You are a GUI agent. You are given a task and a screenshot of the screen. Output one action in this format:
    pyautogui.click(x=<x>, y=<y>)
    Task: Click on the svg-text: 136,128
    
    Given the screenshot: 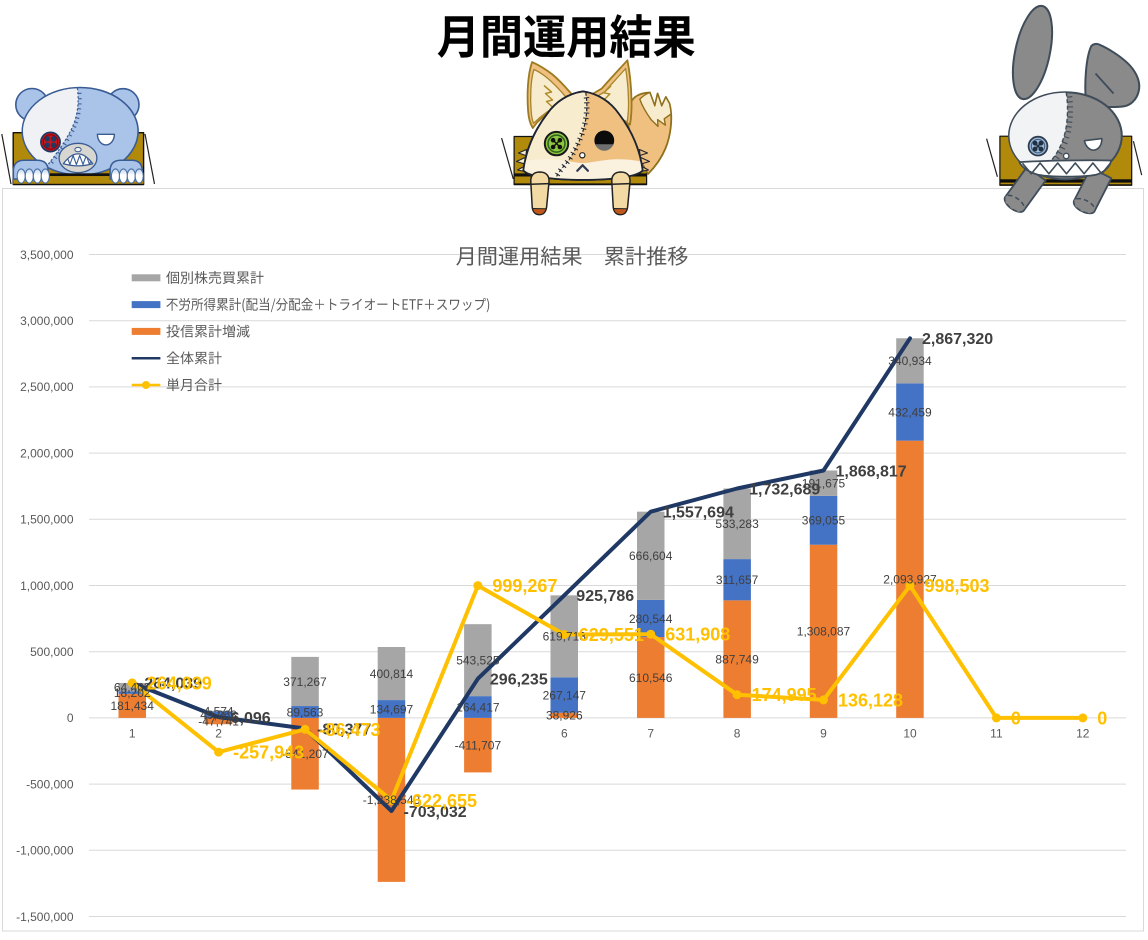 What is the action you would take?
    pyautogui.click(x=870, y=700)
    